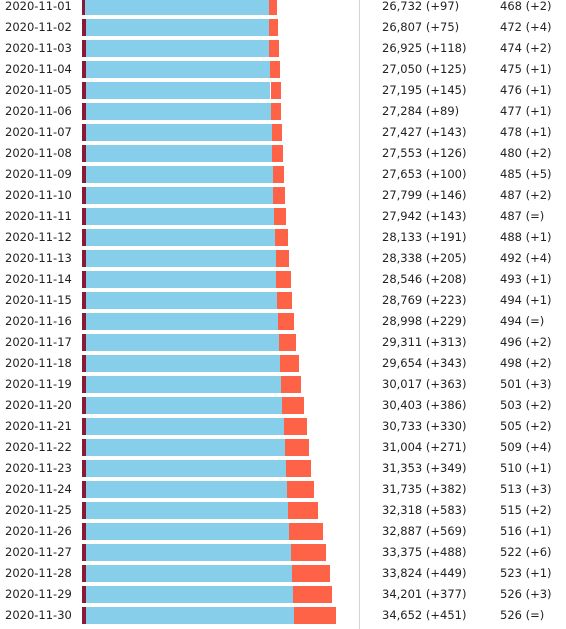 The width and height of the screenshot is (566, 629). I want to click on case-count-label: 30,403 (+386), so click(424, 405).